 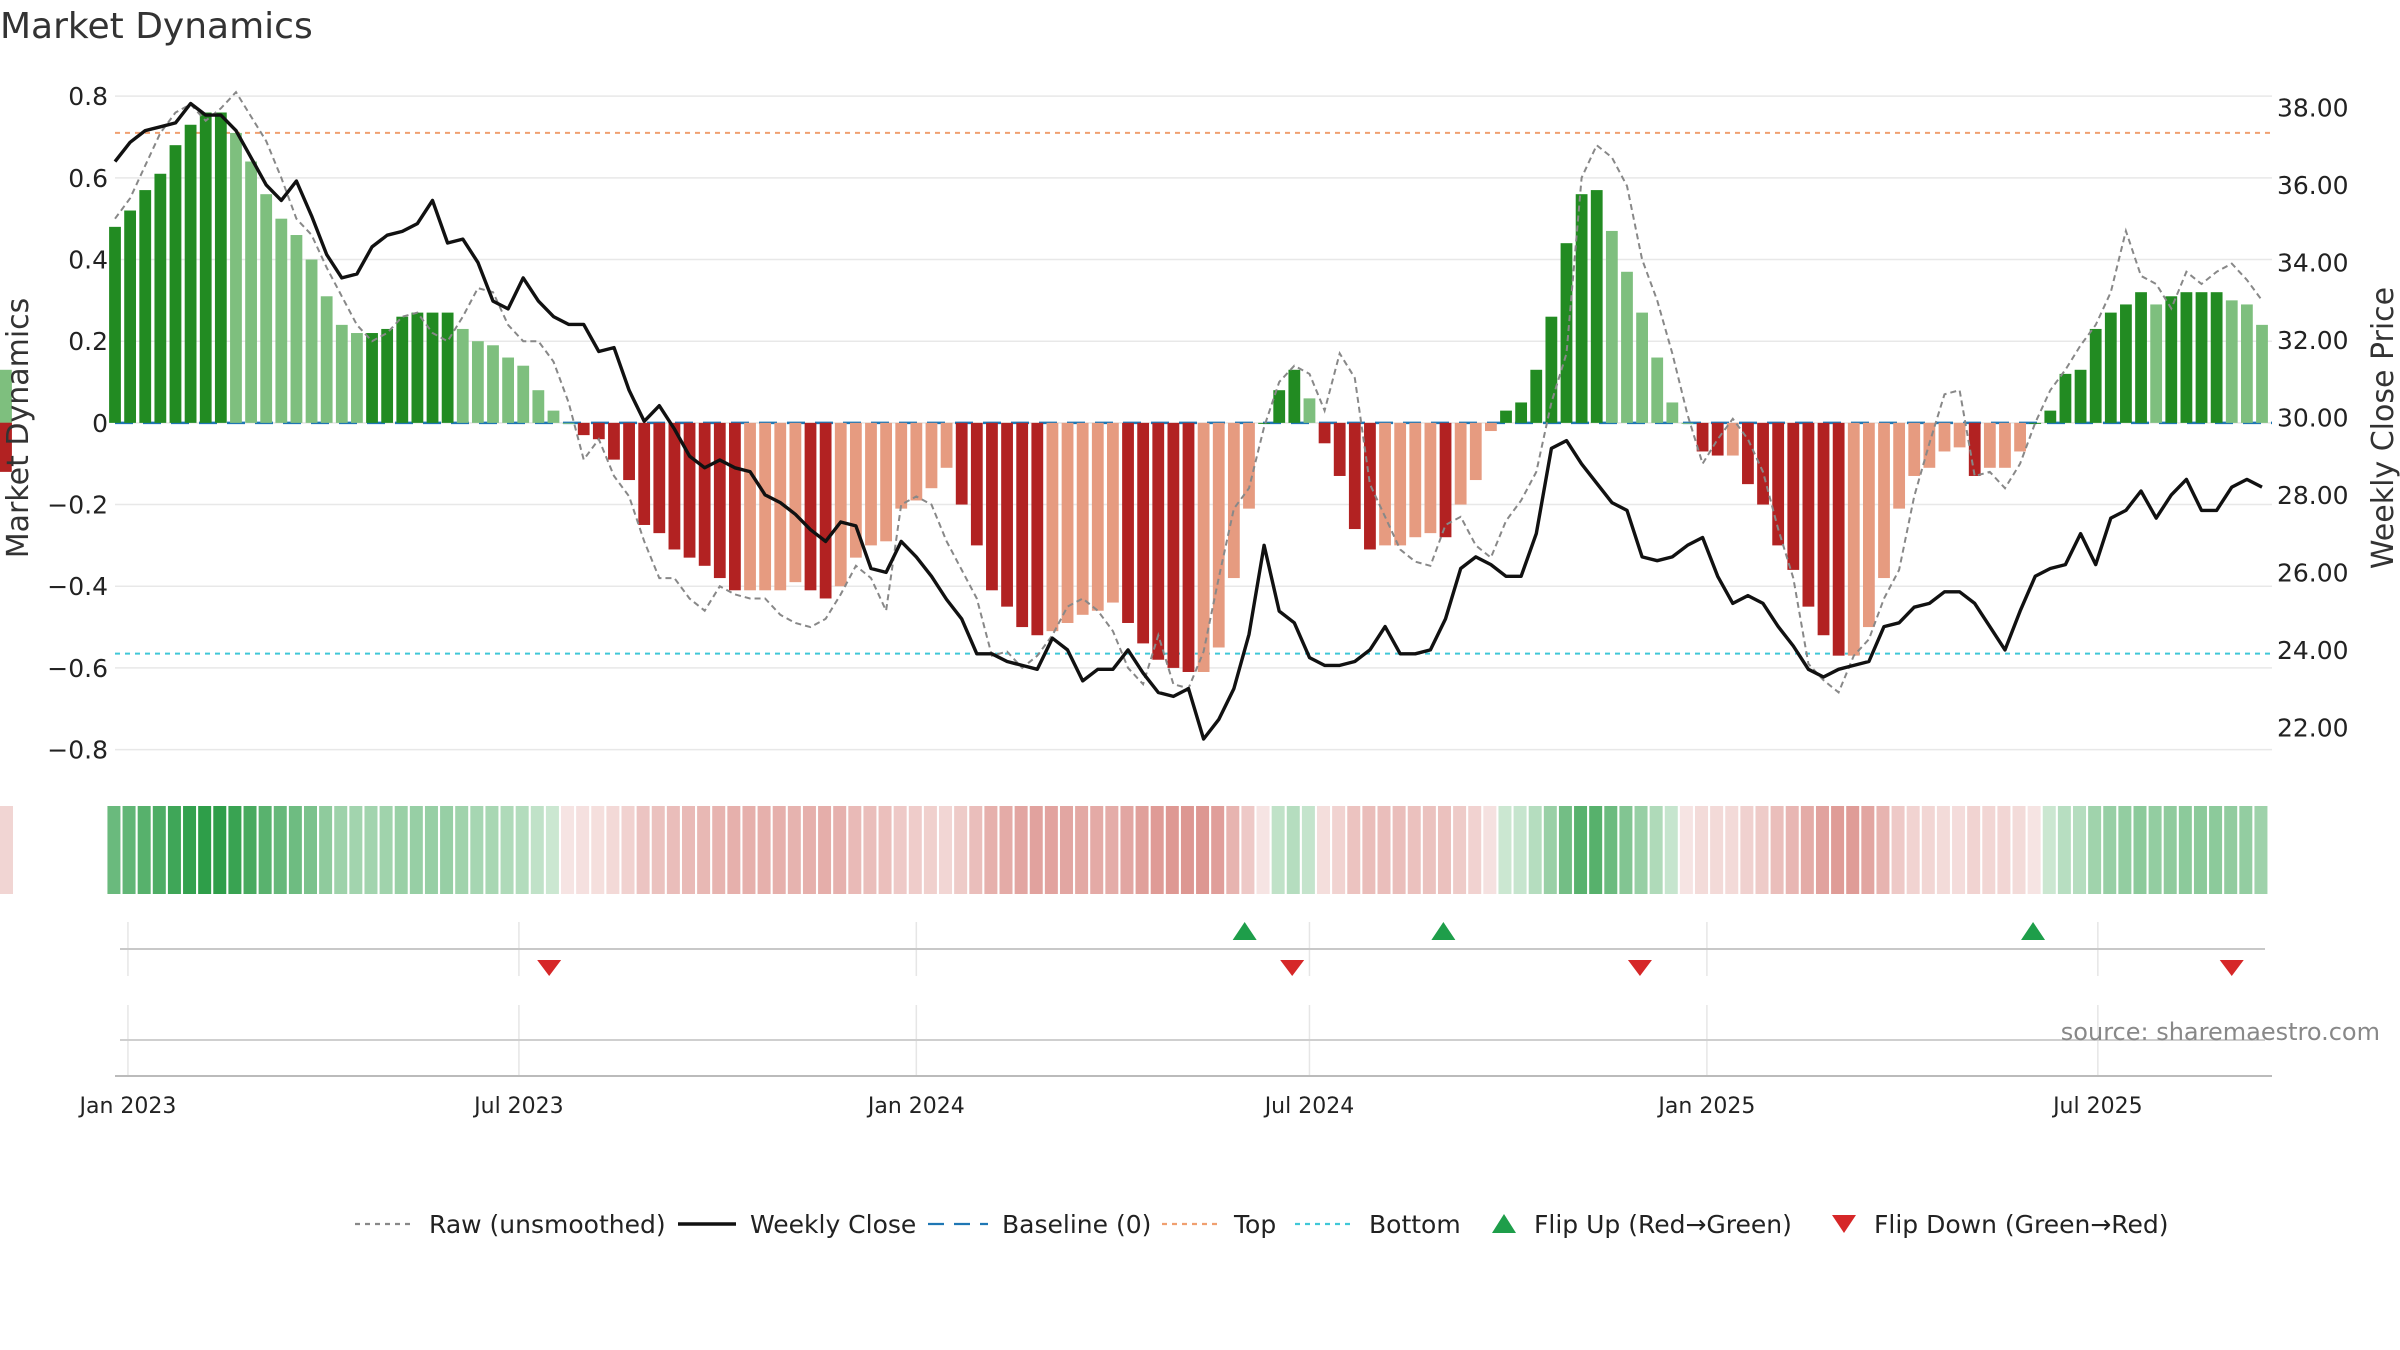 I want to click on lower-panel, so click(x=1193, y=1041).